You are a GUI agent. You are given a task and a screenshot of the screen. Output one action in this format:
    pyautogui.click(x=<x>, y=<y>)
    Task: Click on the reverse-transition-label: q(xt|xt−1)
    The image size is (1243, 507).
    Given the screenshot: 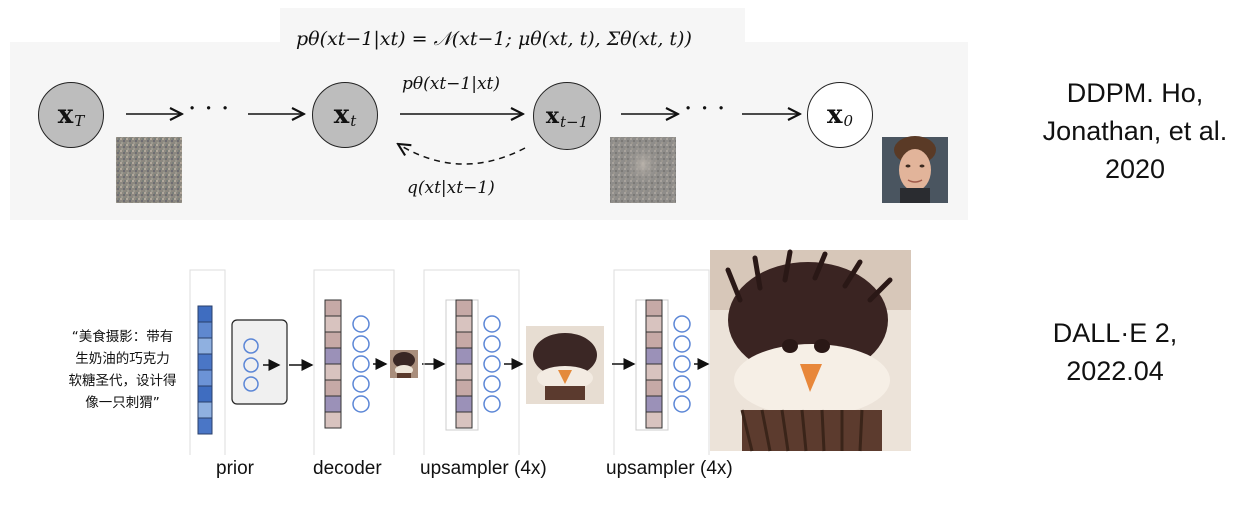 What is the action you would take?
    pyautogui.click(x=451, y=188)
    